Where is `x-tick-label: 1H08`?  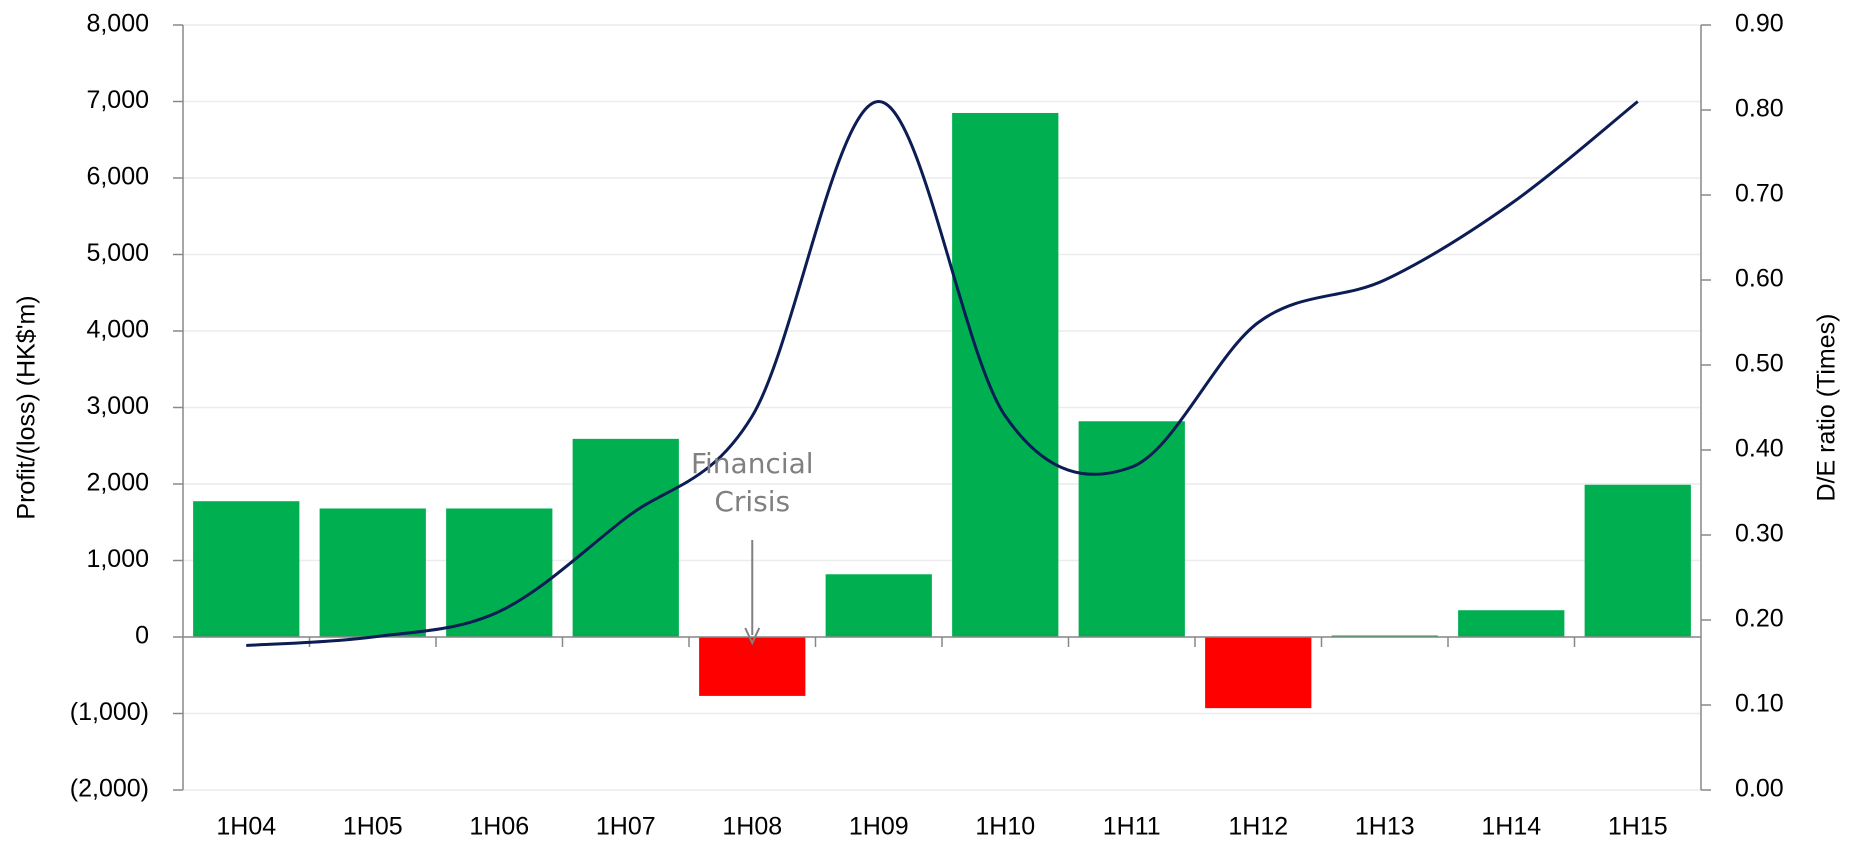 x-tick-label: 1H08 is located at coordinates (752, 827).